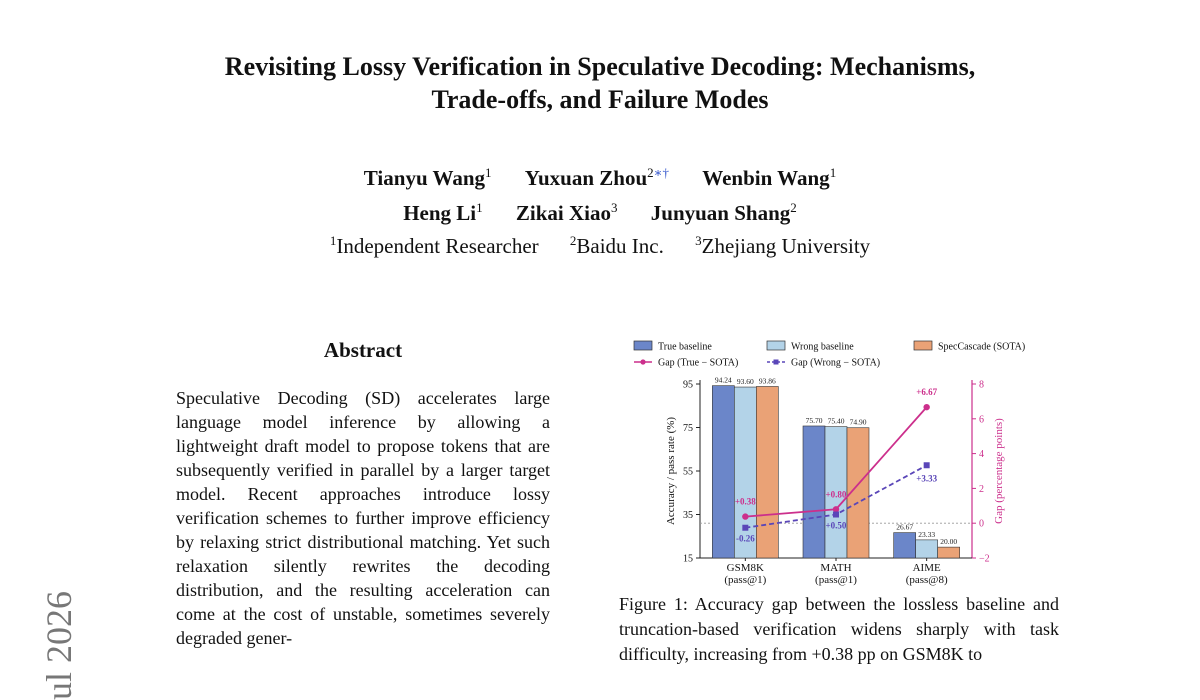 The height and width of the screenshot is (700, 1200). Describe the element at coordinates (814, 420) in the screenshot. I see `bar-data-label: 75.70` at that location.